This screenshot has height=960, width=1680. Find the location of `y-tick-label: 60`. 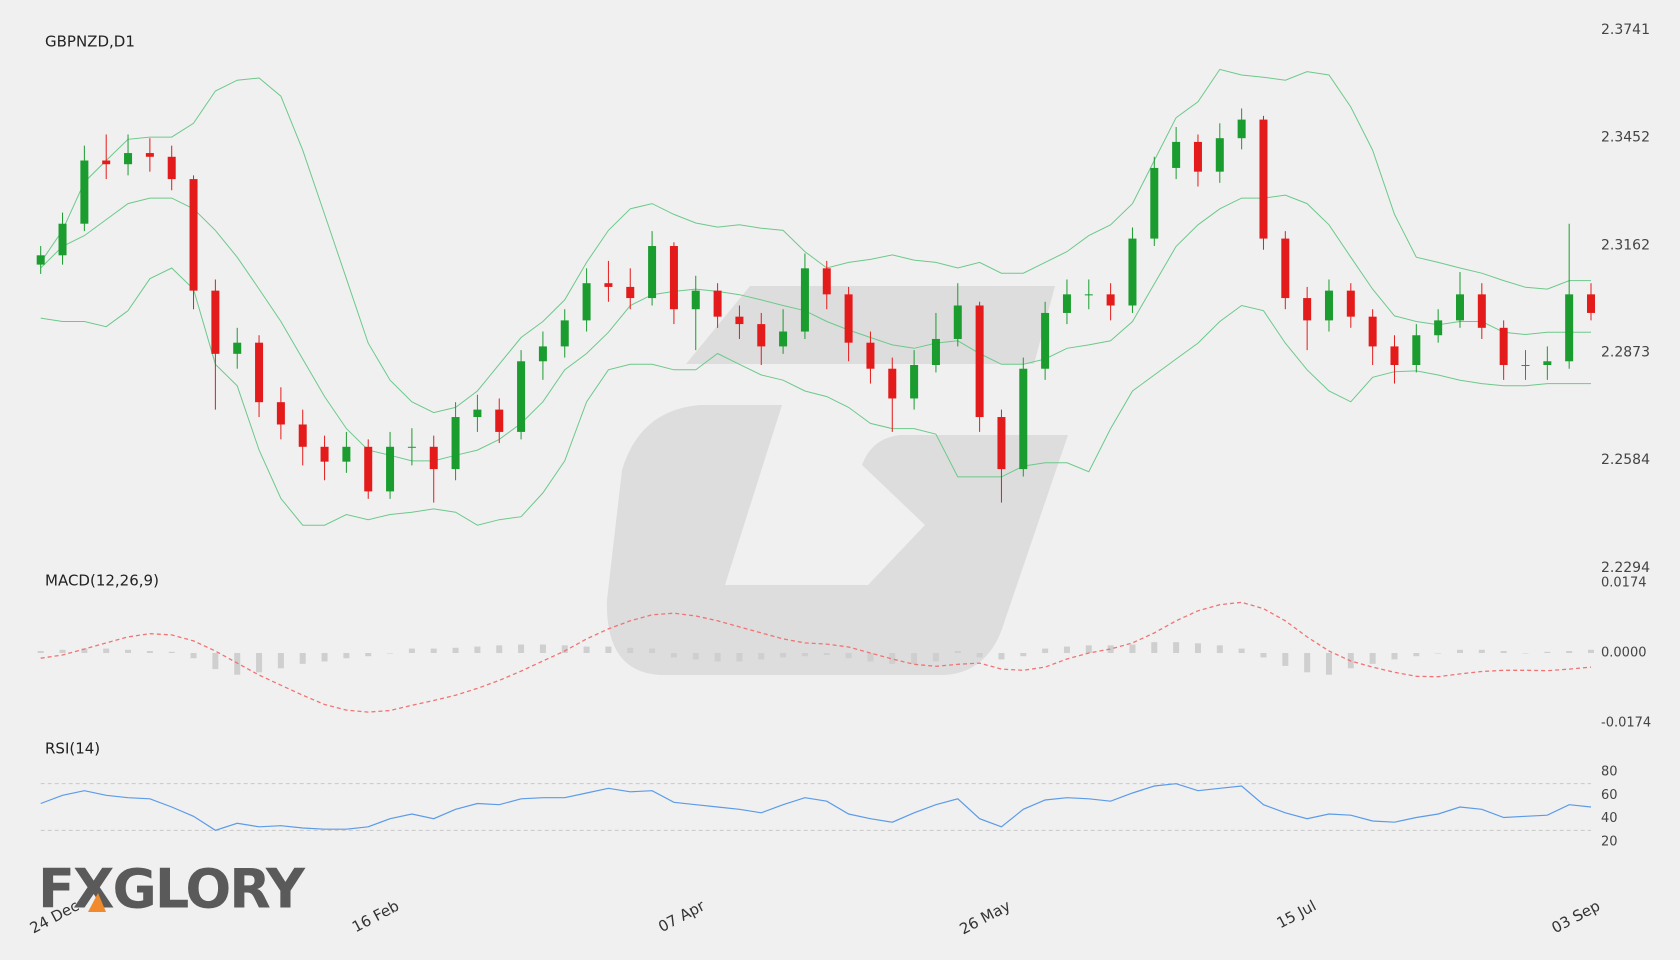

y-tick-label: 60 is located at coordinates (1609, 795).